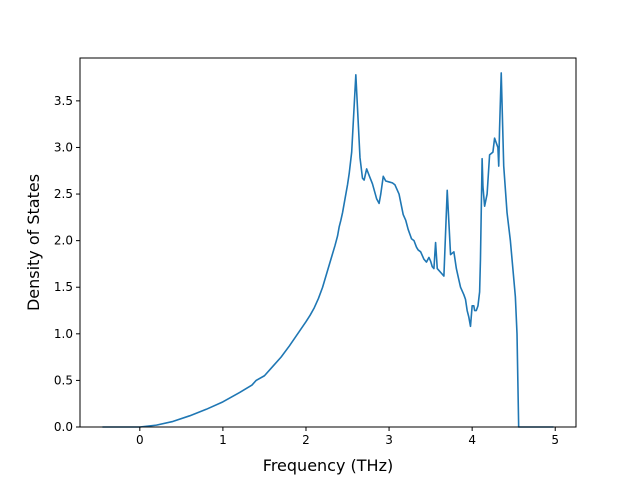 The width and height of the screenshot is (640, 480). What do you see at coordinates (63, 287) in the screenshot?
I see `y-tick-label: 1.5` at bounding box center [63, 287].